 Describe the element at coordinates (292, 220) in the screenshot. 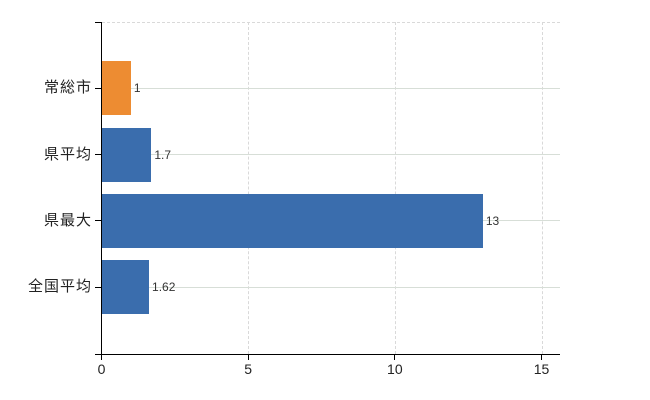

I see `bar-県最大` at that location.